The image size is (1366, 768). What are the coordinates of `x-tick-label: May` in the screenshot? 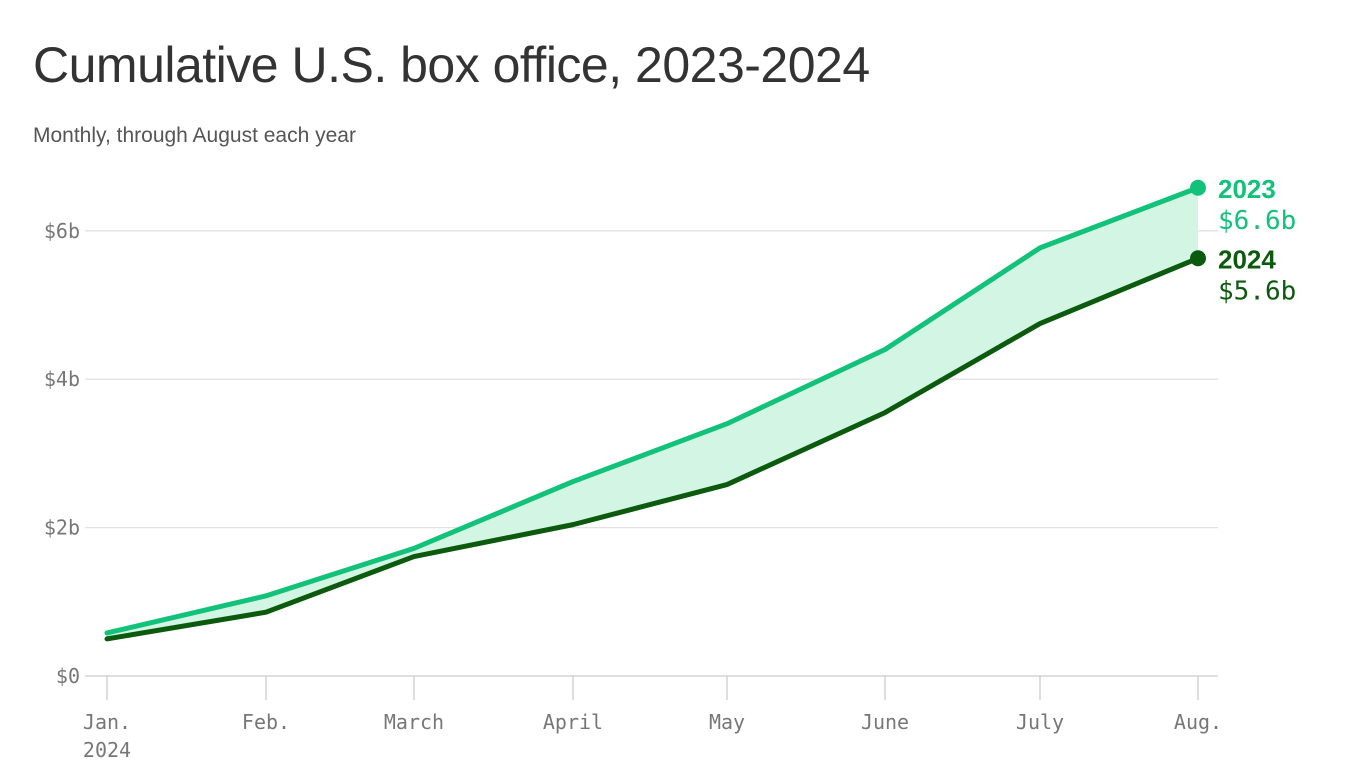 It's located at (727, 722).